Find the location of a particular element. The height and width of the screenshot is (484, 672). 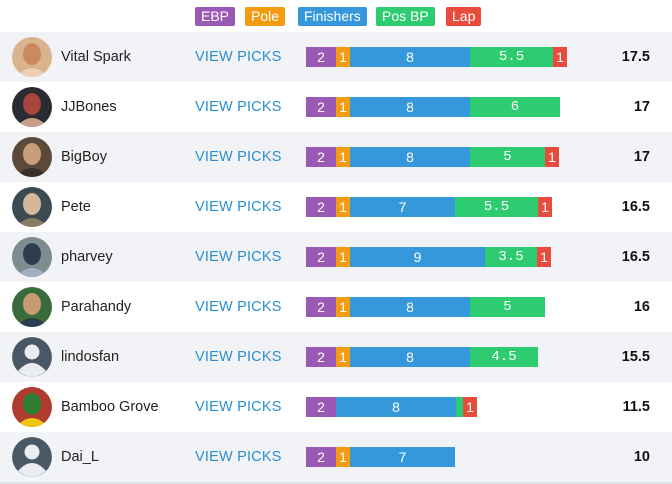

total-points: 17.5 is located at coordinates (635, 57).